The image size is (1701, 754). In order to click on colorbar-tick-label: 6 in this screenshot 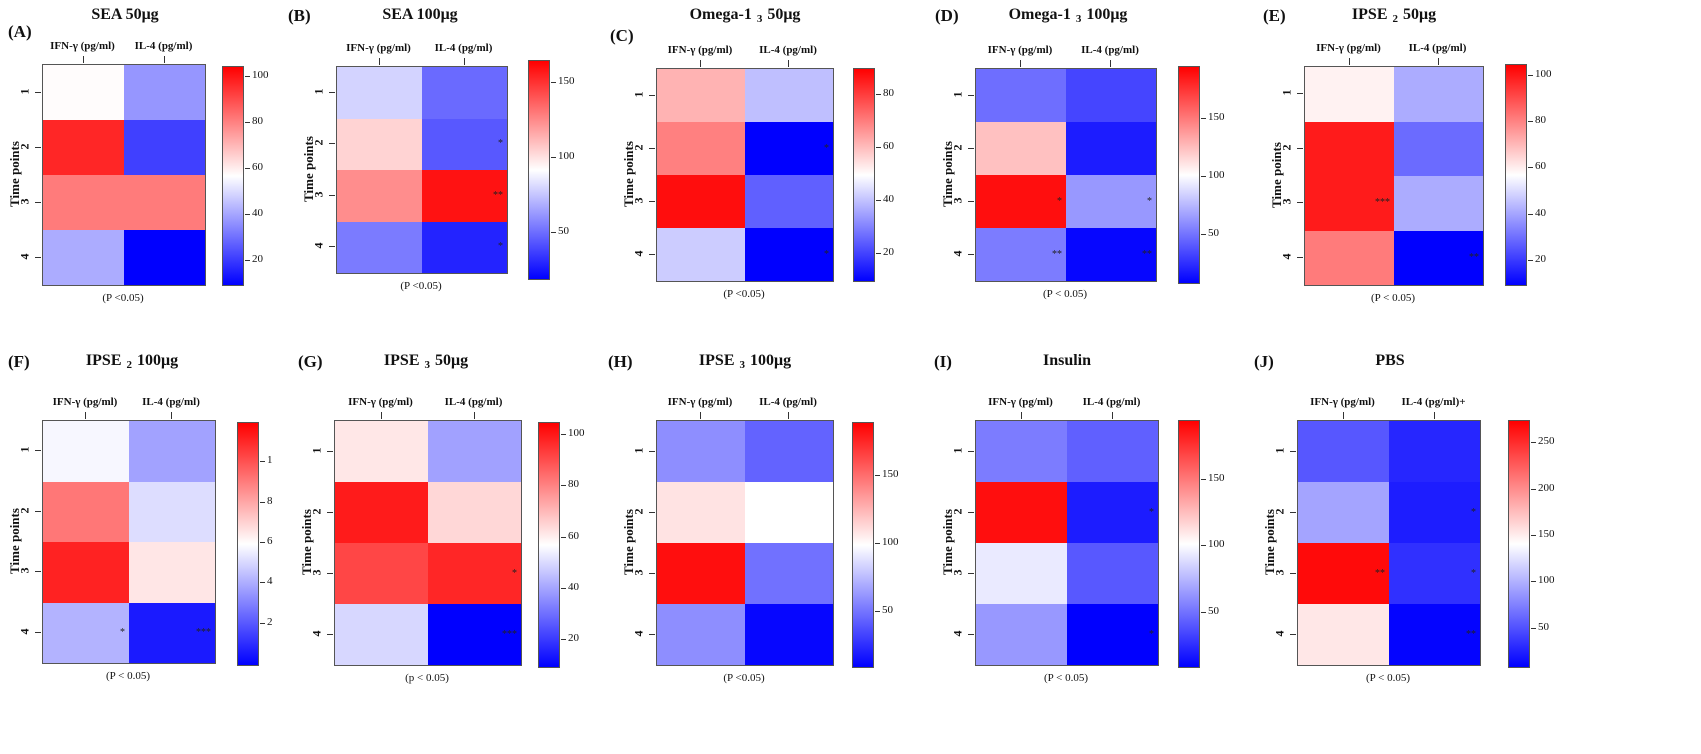, I will do `click(266, 541)`.